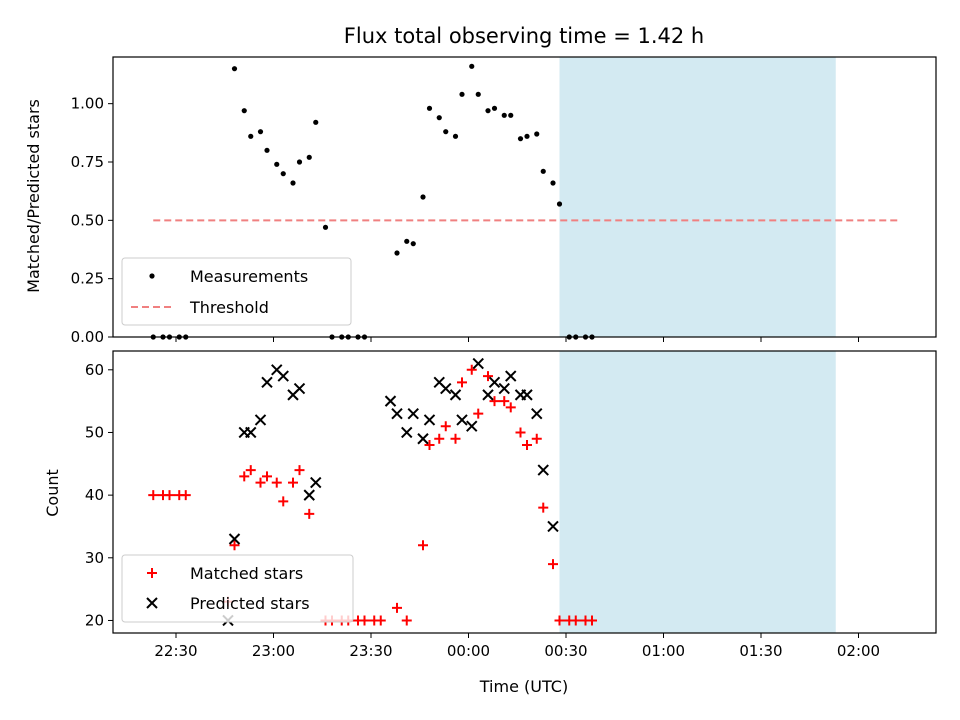 The height and width of the screenshot is (720, 960). What do you see at coordinates (523, 686) in the screenshot?
I see `x-axis-label: Time (UTC)` at bounding box center [523, 686].